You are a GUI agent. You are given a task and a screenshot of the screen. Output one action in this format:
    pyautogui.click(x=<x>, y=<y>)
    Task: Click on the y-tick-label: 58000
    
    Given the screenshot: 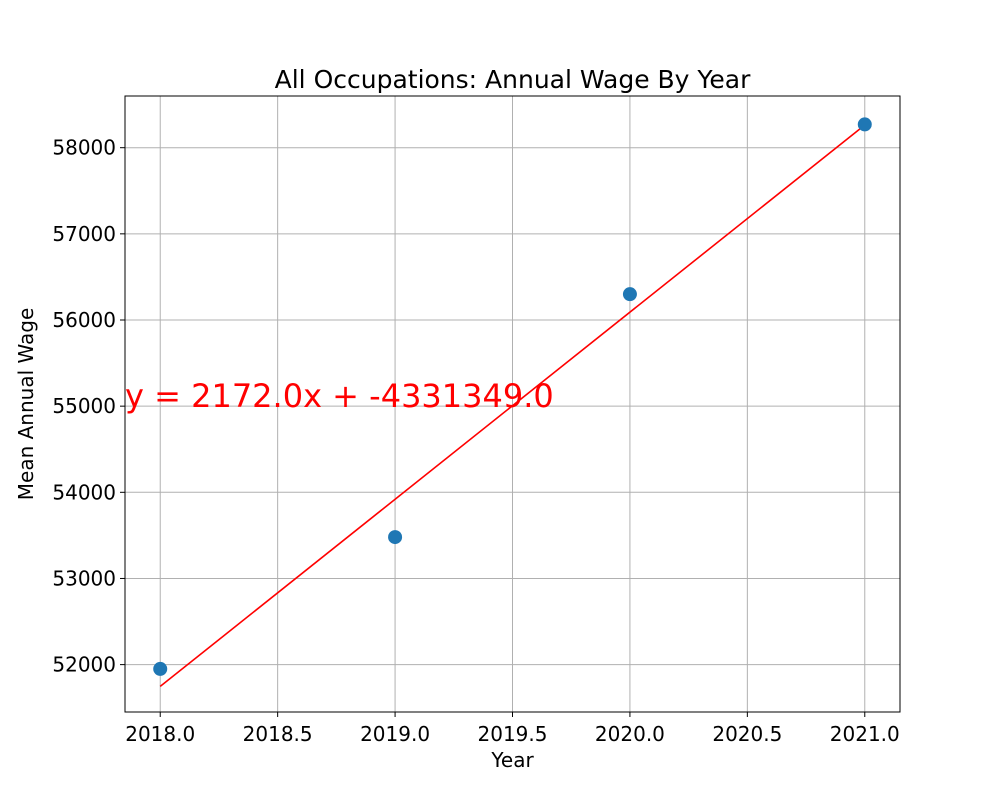 What is the action you would take?
    pyautogui.click(x=84, y=148)
    